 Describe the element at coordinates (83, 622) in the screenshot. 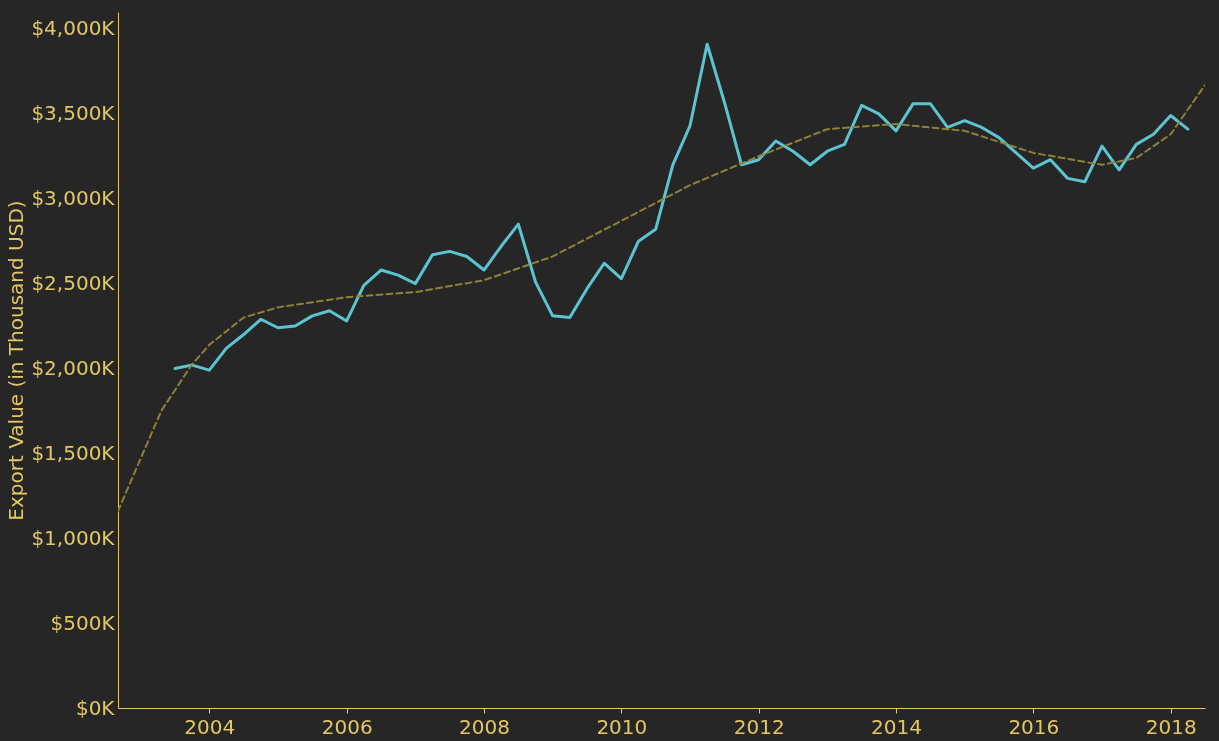

I see `y-tick-label: $500K` at that location.